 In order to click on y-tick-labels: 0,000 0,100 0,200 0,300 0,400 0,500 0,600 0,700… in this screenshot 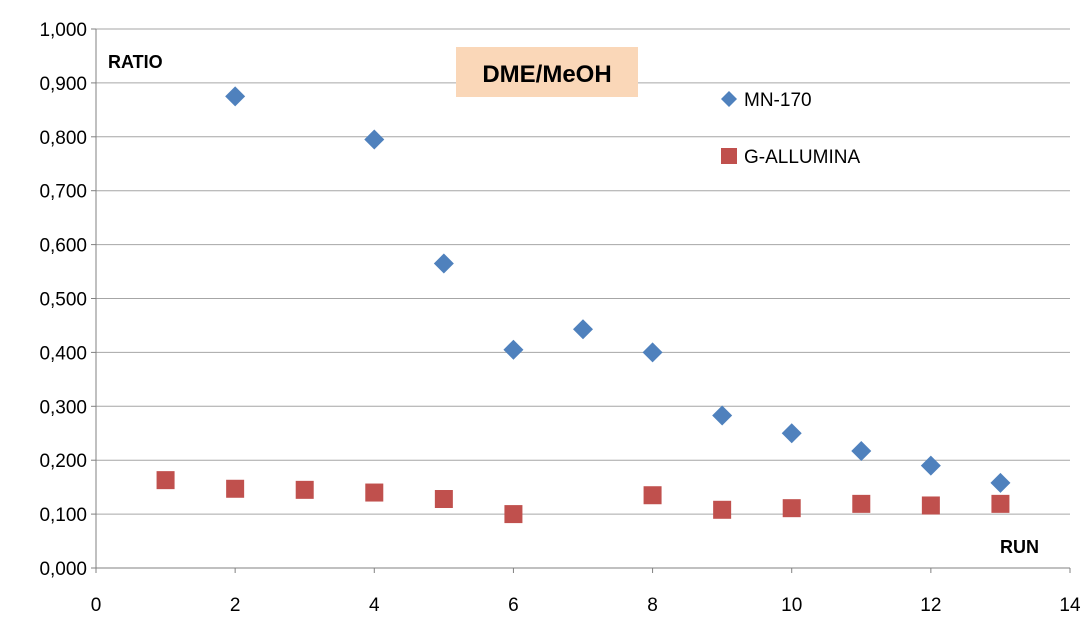, I will do `click(63, 300)`.